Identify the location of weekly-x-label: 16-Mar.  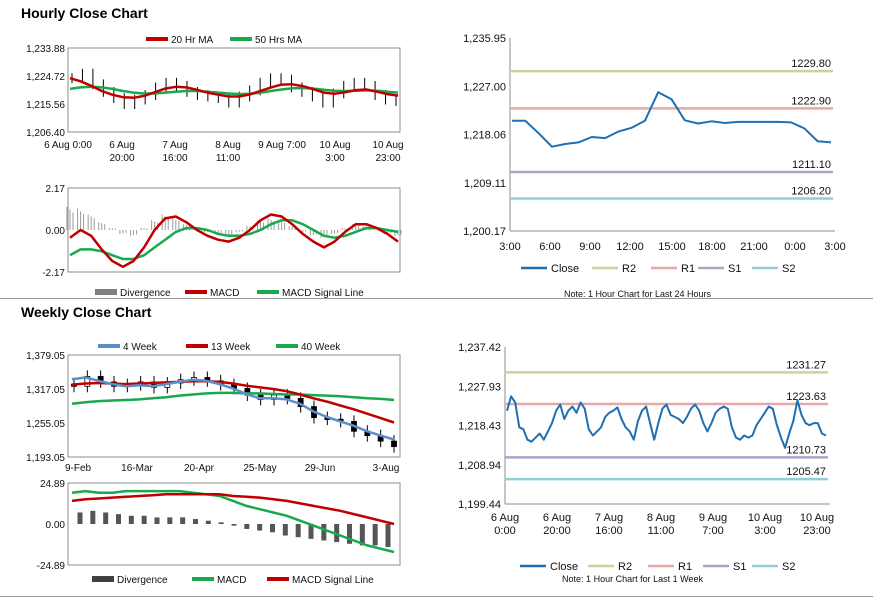
(137, 468).